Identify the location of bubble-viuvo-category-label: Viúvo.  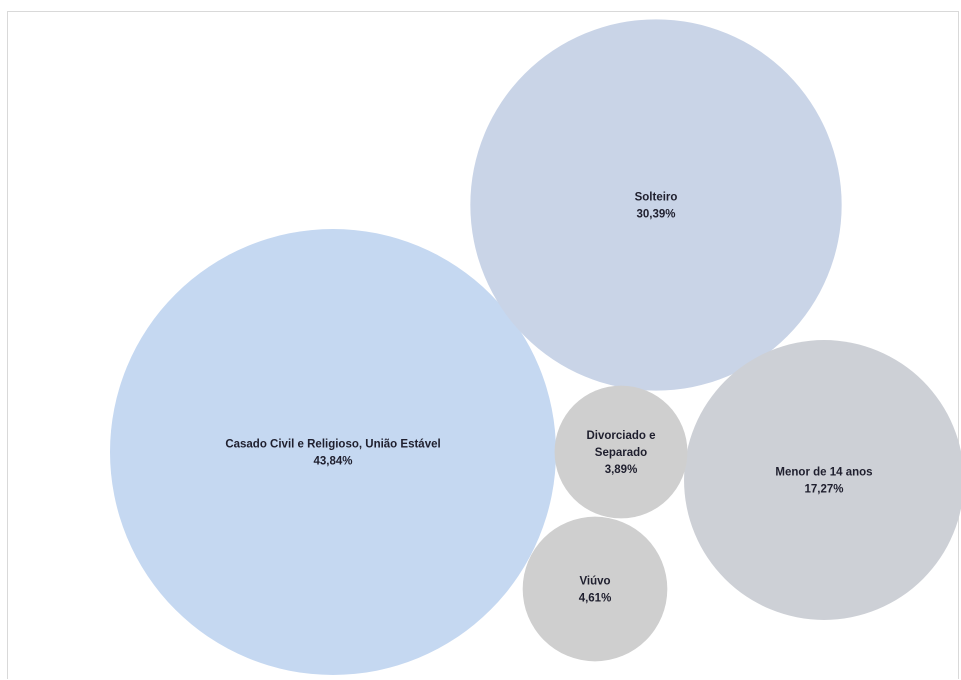
(594, 582).